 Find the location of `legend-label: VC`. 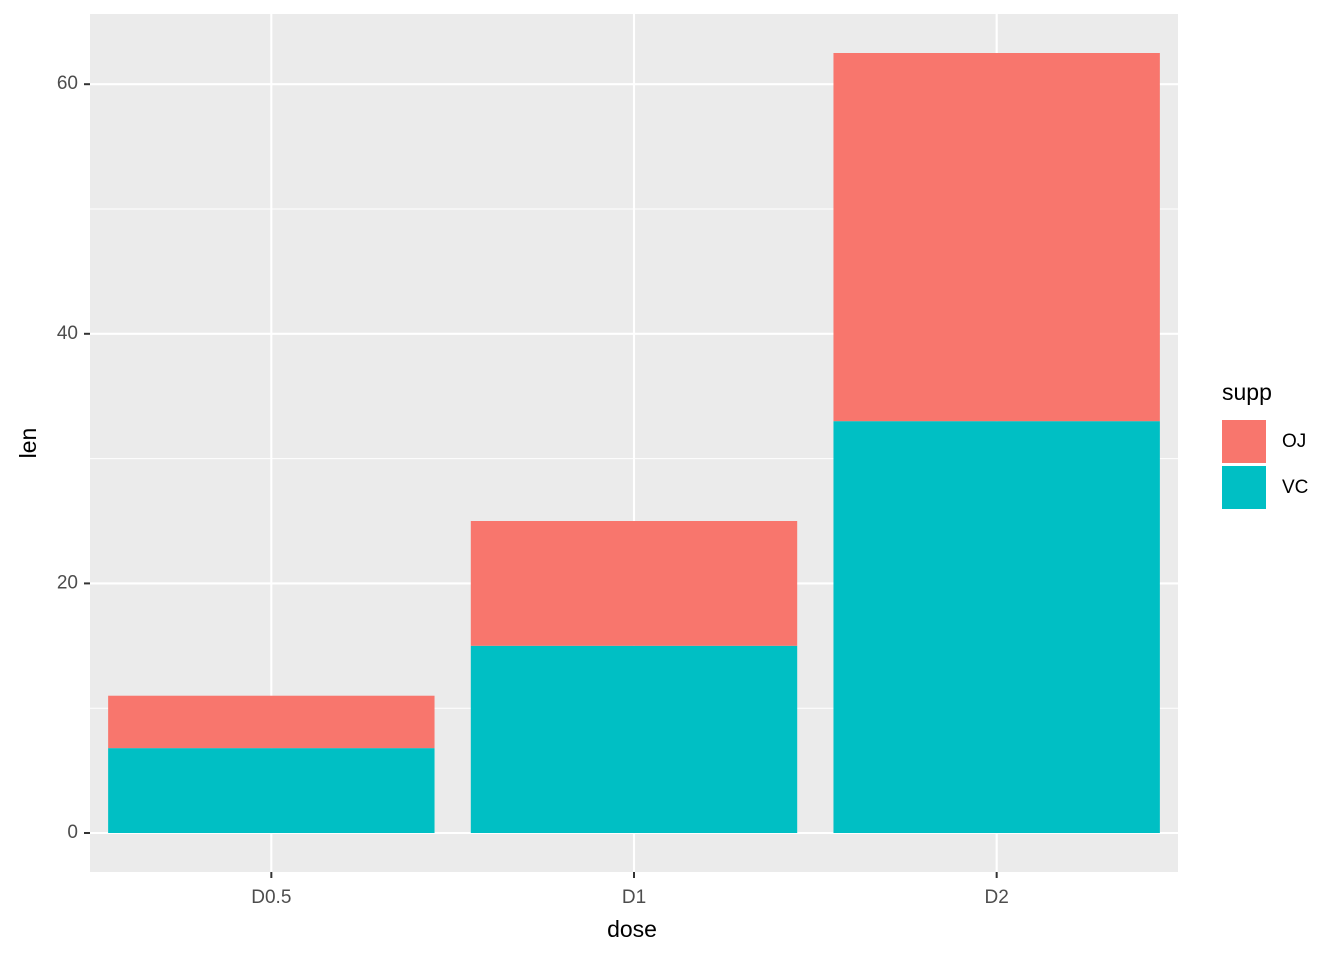

legend-label: VC is located at coordinates (1295, 487).